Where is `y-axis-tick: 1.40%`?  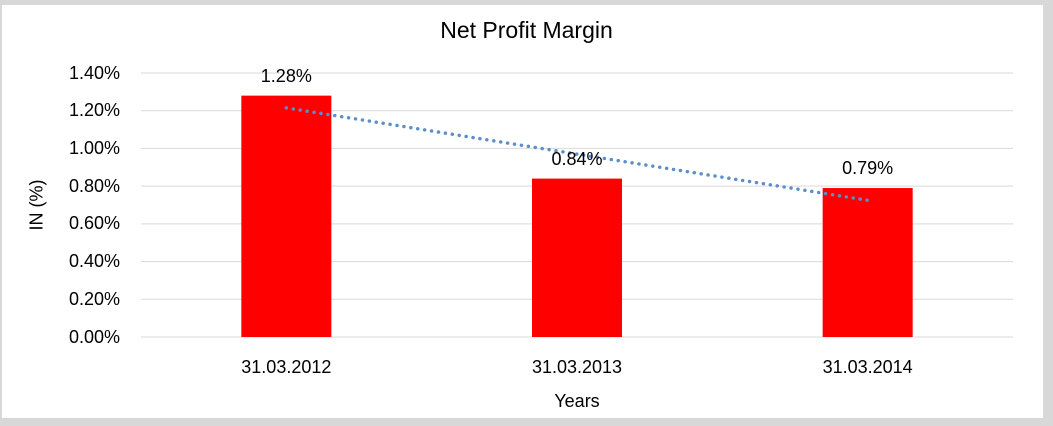
y-axis-tick: 1.40% is located at coordinates (94, 72).